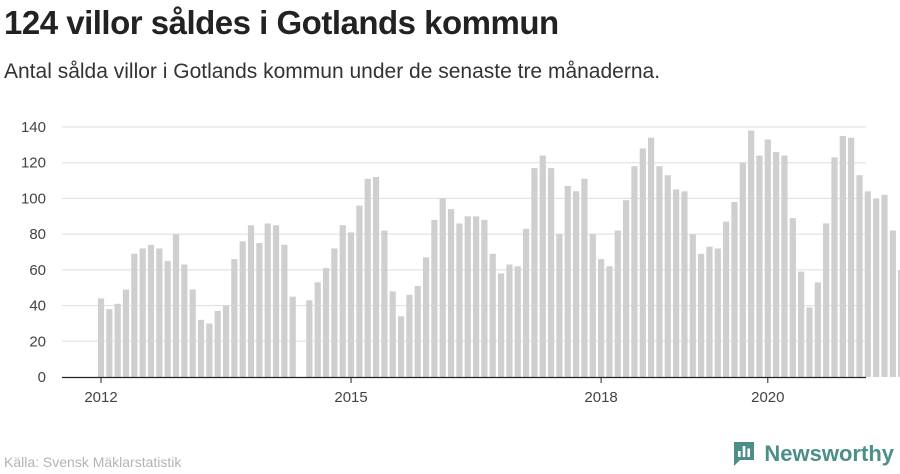 The width and height of the screenshot is (900, 474). What do you see at coordinates (33, 127) in the screenshot?
I see `y-tick-label: 140` at bounding box center [33, 127].